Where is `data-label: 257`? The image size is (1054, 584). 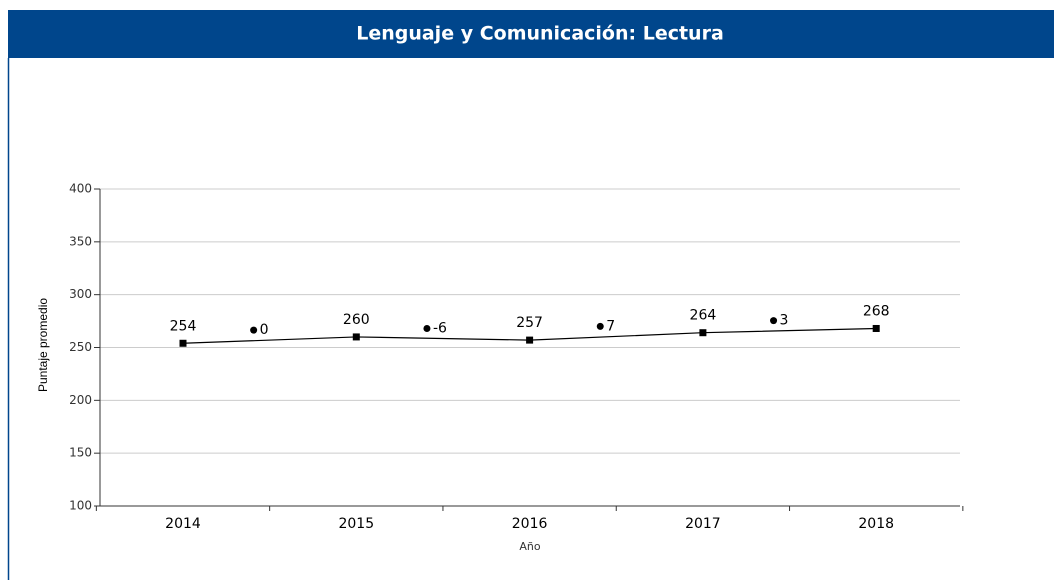 data-label: 257 is located at coordinates (529, 323).